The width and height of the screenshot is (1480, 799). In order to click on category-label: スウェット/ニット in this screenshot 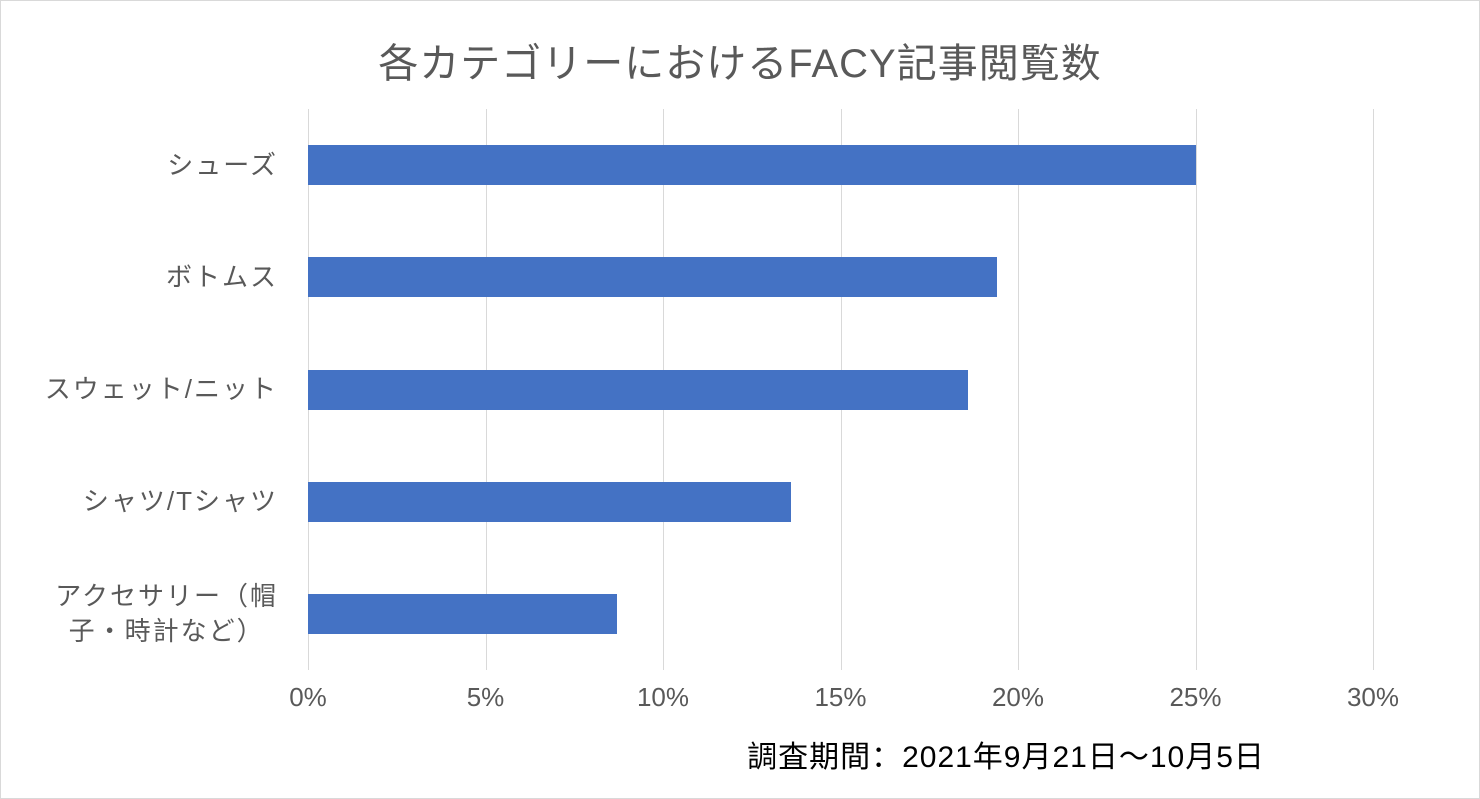, I will do `click(161, 388)`.